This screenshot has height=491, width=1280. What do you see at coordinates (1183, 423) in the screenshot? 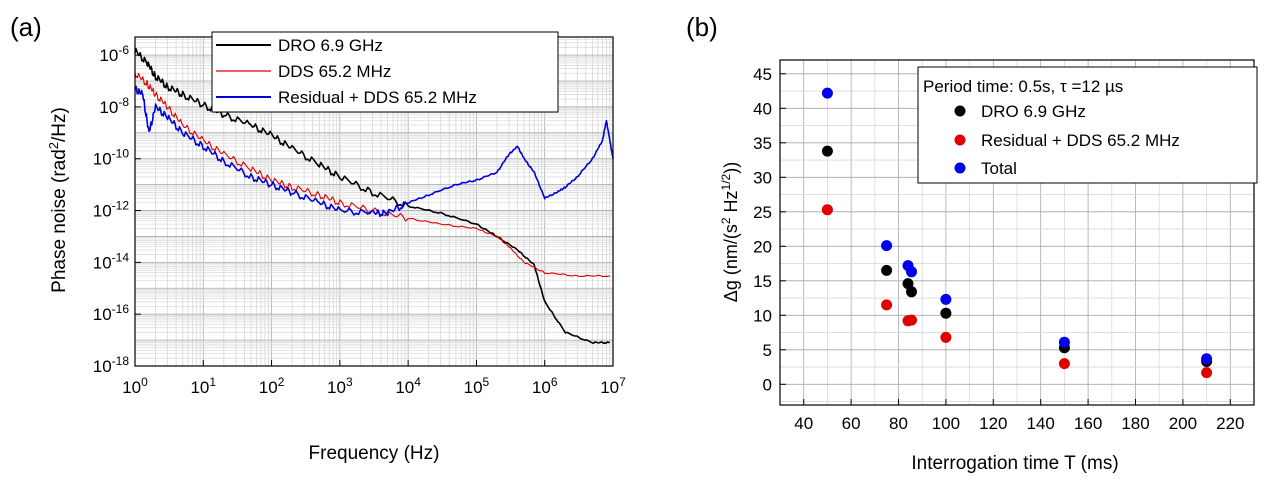
I see `panel-b-x-tick-label: 200` at bounding box center [1183, 423].